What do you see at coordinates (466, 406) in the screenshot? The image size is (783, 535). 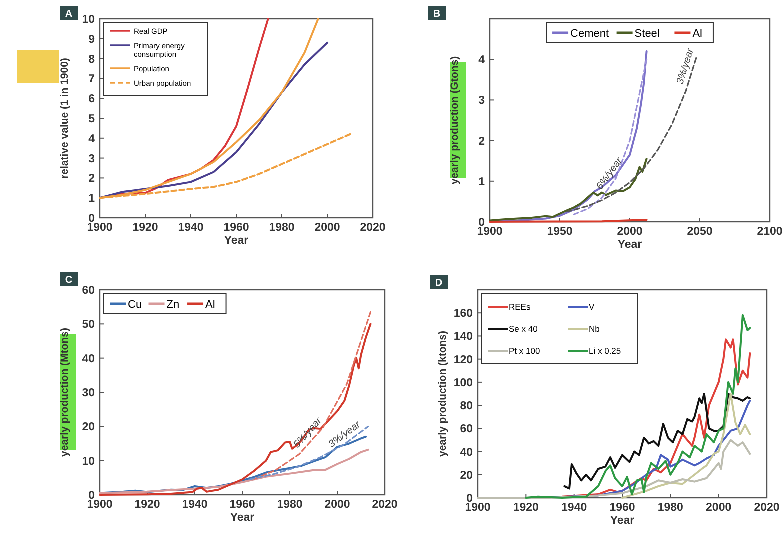 I see `y-tick-label: 80` at bounding box center [466, 406].